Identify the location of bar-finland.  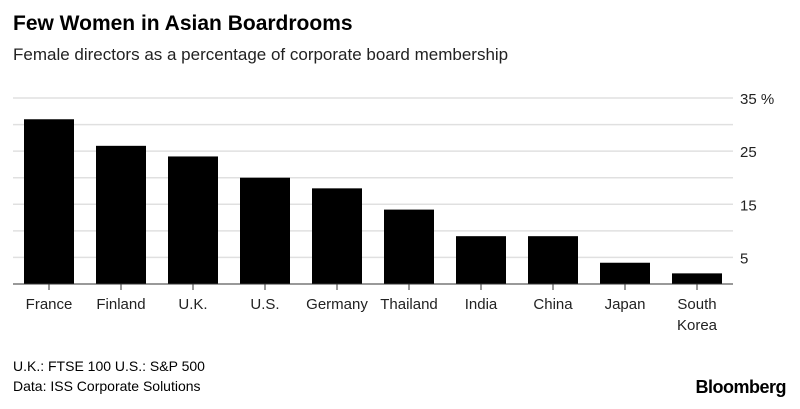
(121, 214).